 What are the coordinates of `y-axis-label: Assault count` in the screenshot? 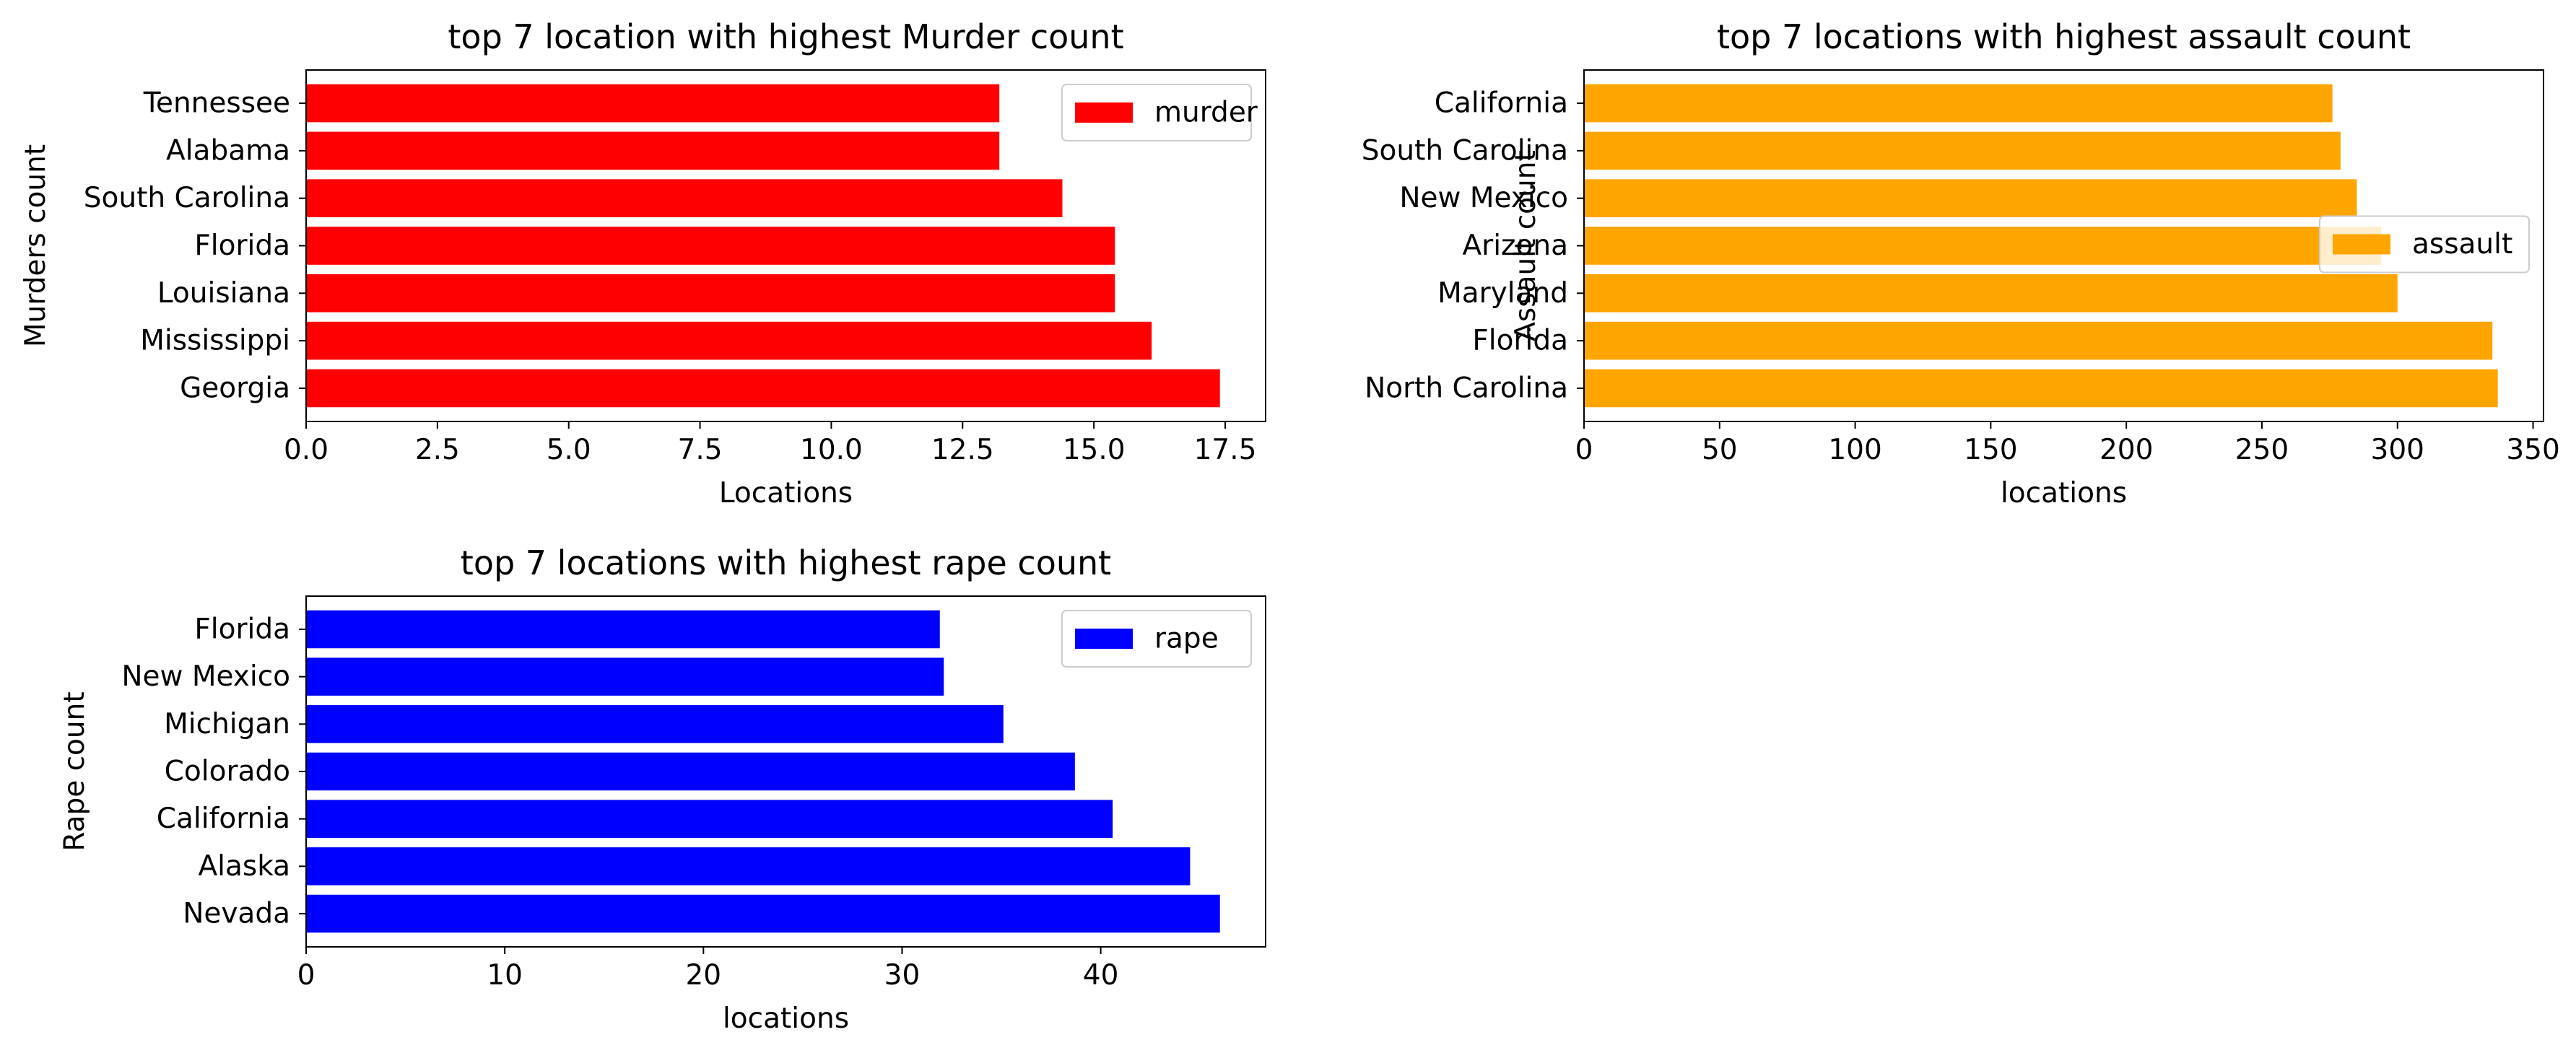 It's located at (1526, 245).